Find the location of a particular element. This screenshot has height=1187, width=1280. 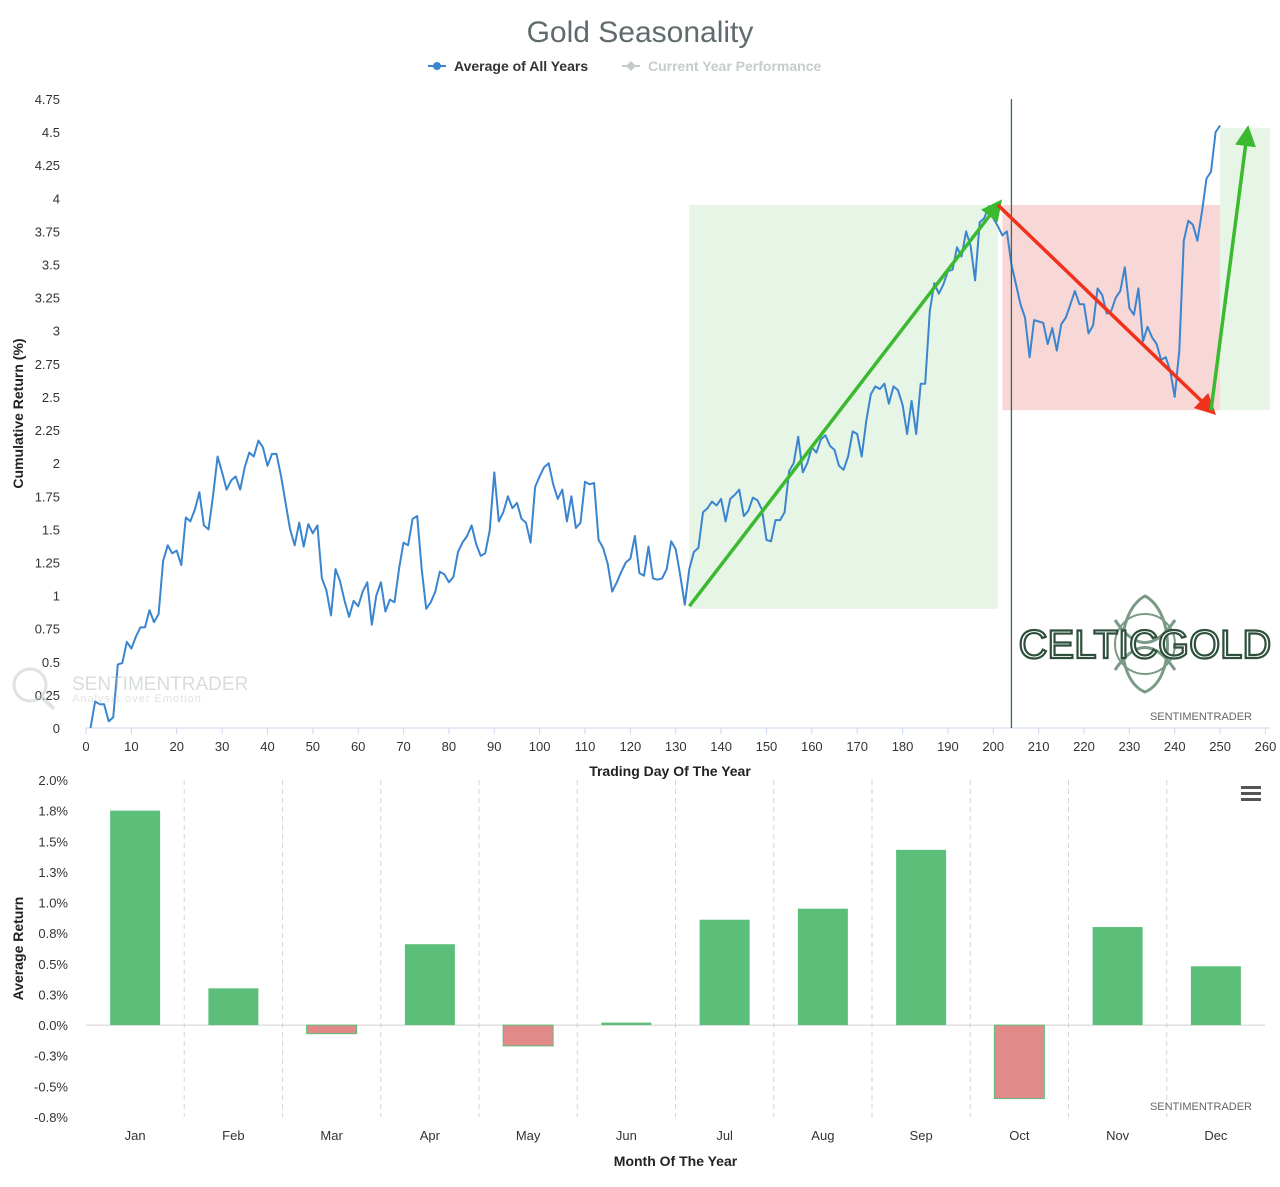

y-tick-label: 1.75 is located at coordinates (47, 496).